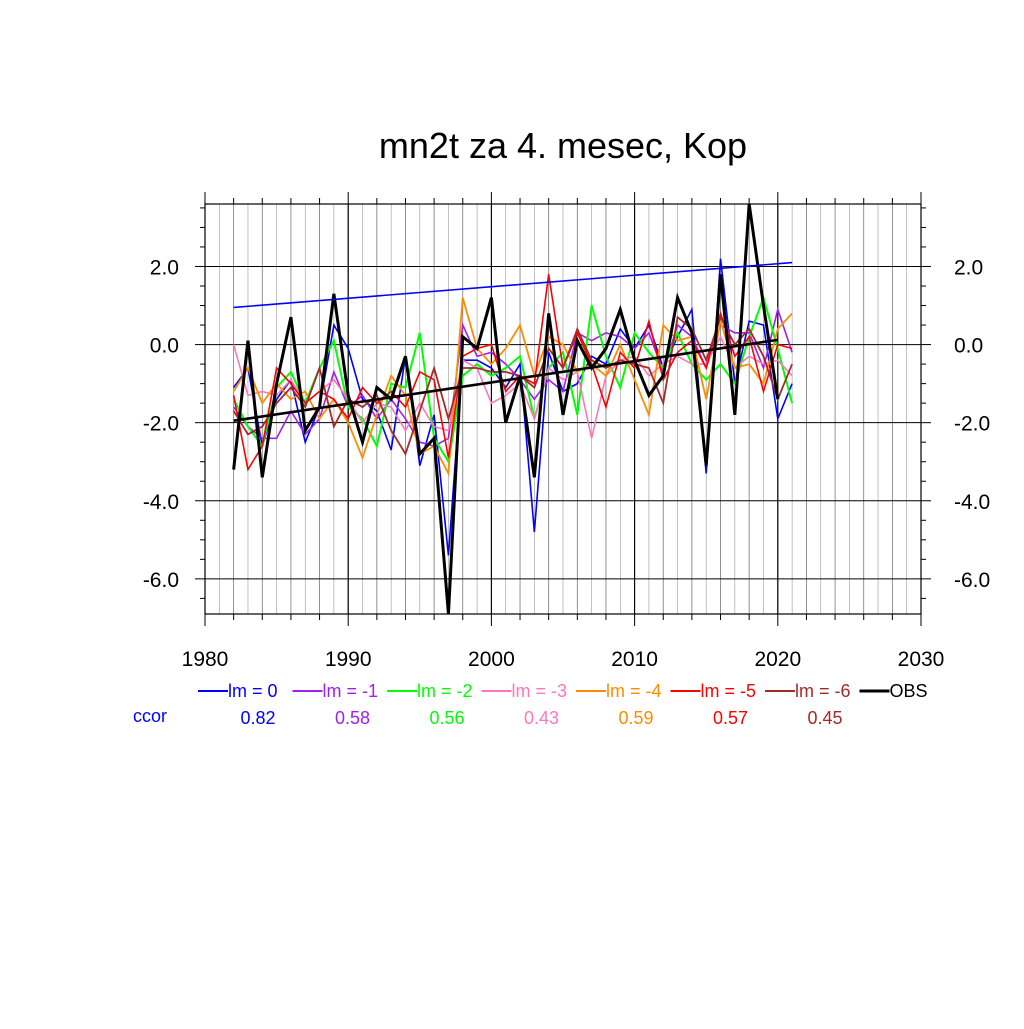 This screenshot has height=1029, width=1024. I want to click on legend-ccor-value-3: 0.43, so click(541, 718).